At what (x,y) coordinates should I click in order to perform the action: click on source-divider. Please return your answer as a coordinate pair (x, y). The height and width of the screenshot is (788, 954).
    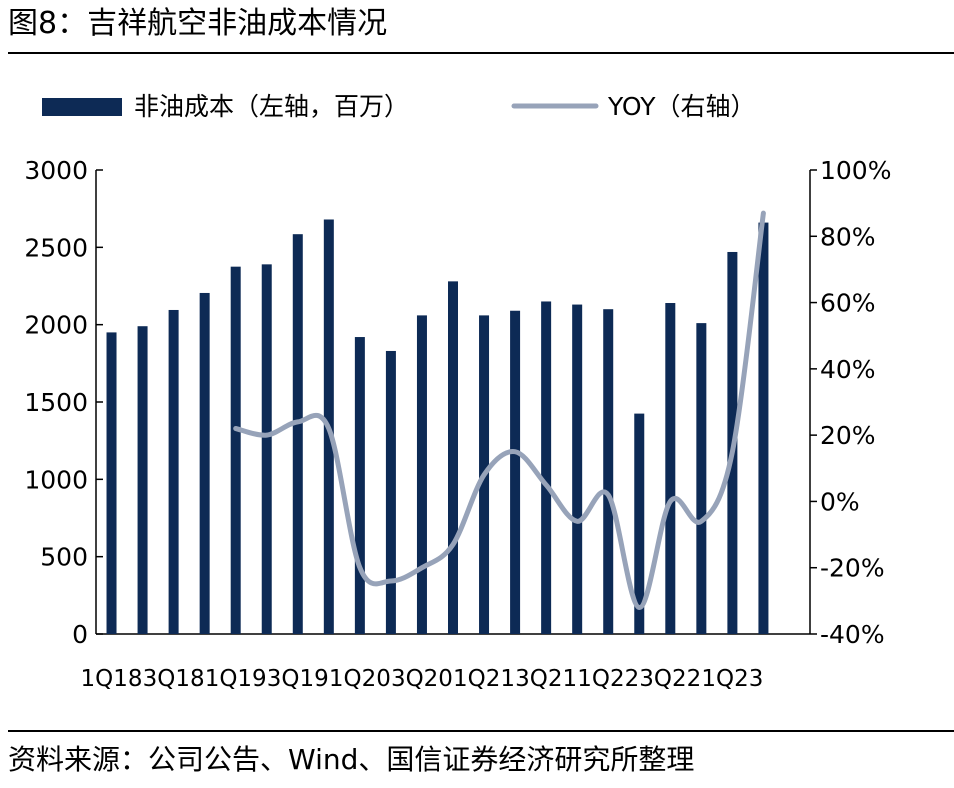
    Looking at the image, I should click on (481, 731).